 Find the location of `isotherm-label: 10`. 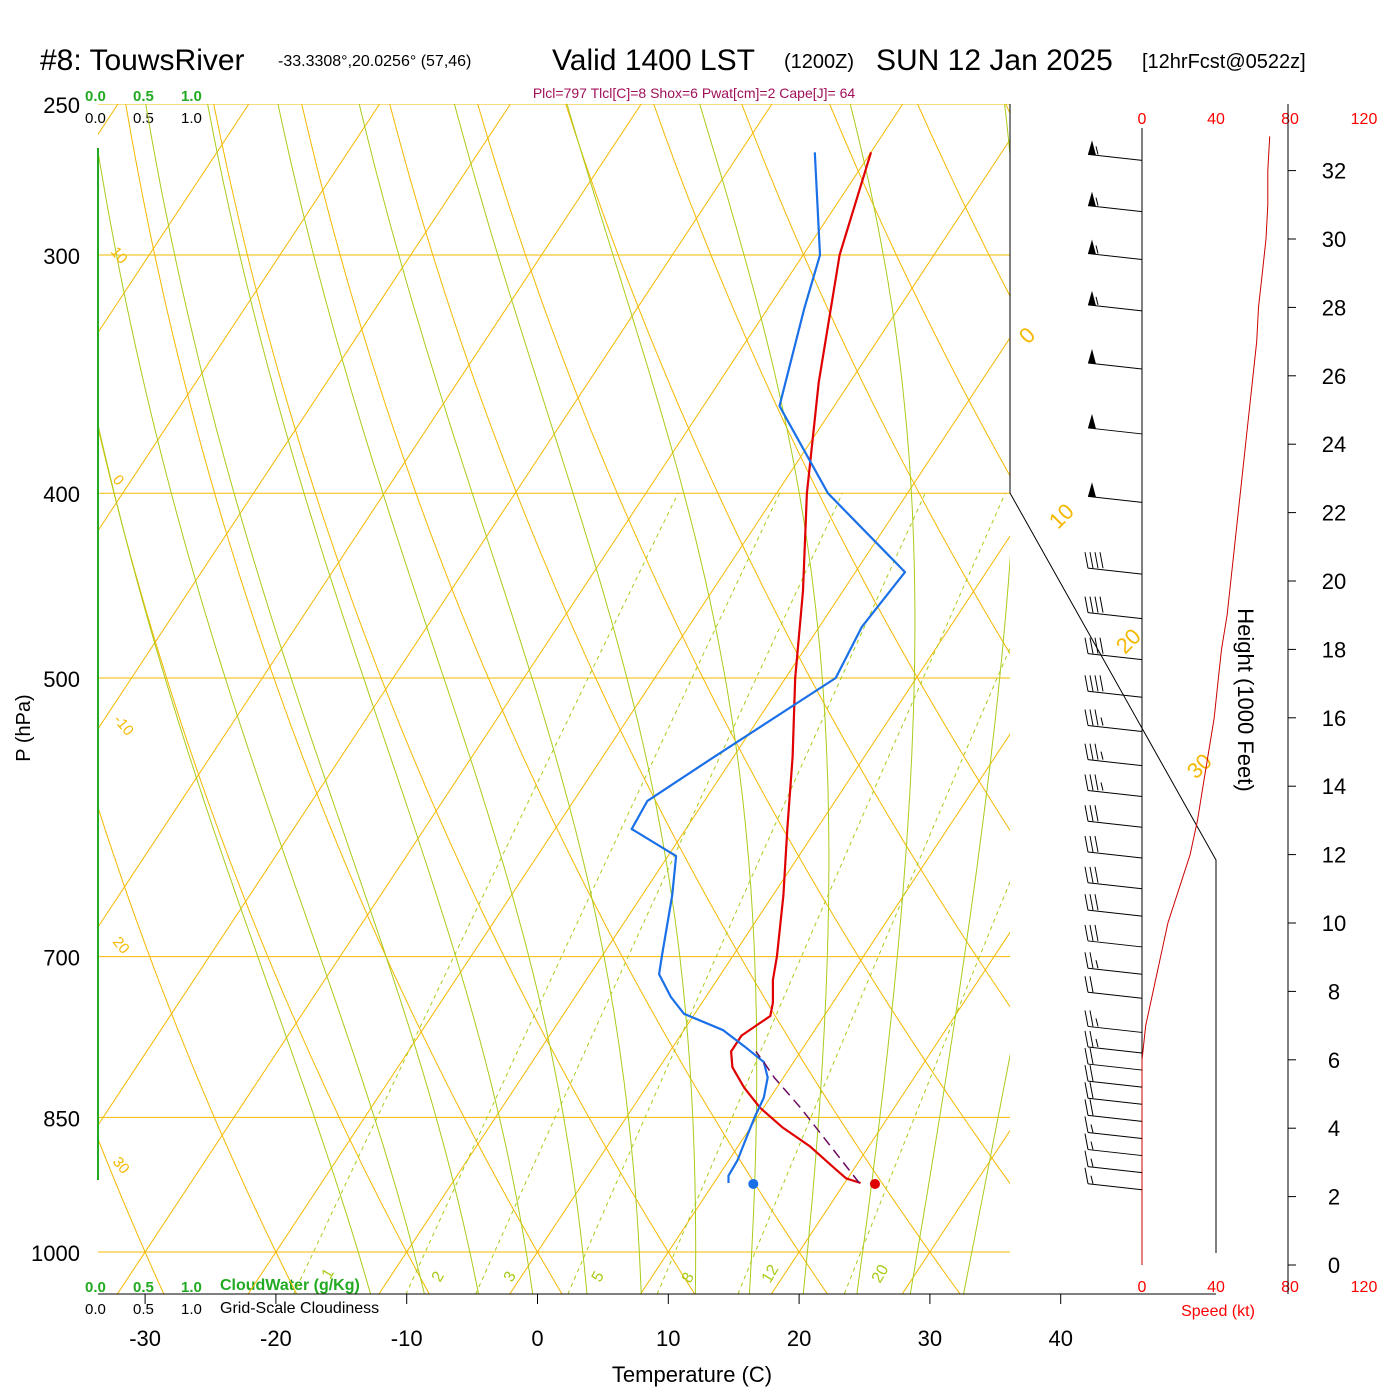

isotherm-label: 10 is located at coordinates (119, 256).